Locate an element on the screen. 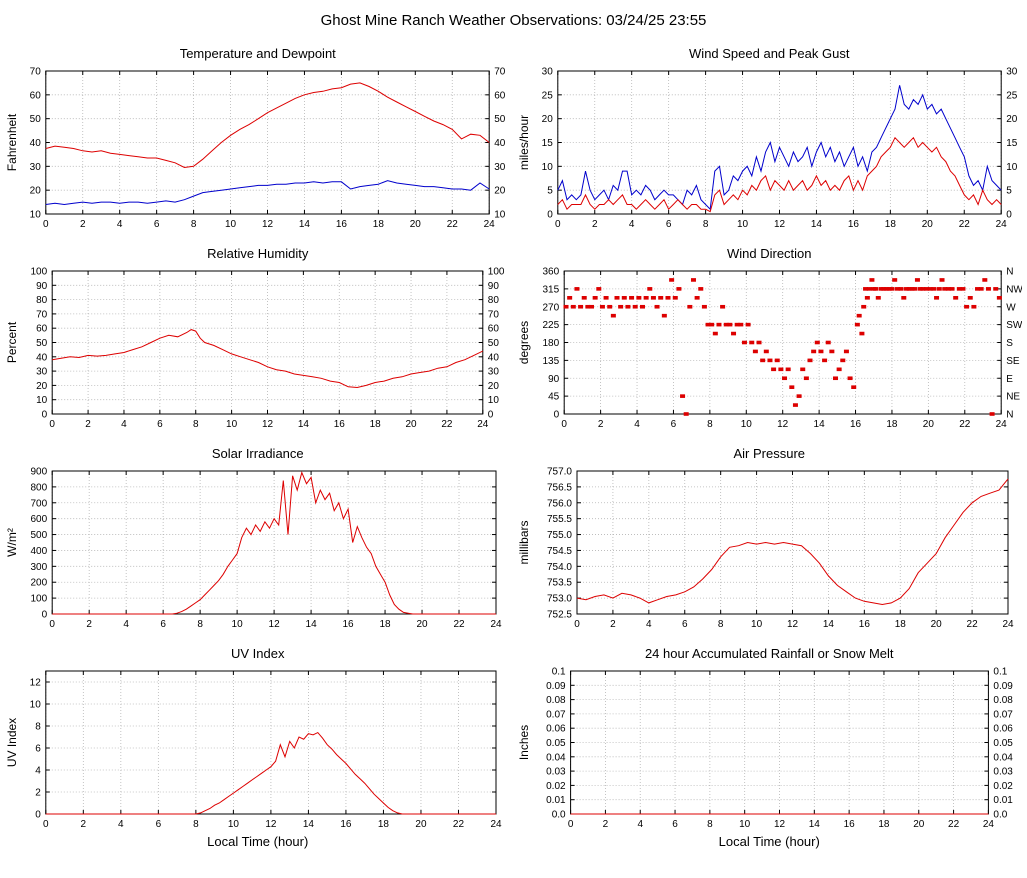 The height and width of the screenshot is (878, 1027). svg-text: 0.0 is located at coordinates (558, 815).